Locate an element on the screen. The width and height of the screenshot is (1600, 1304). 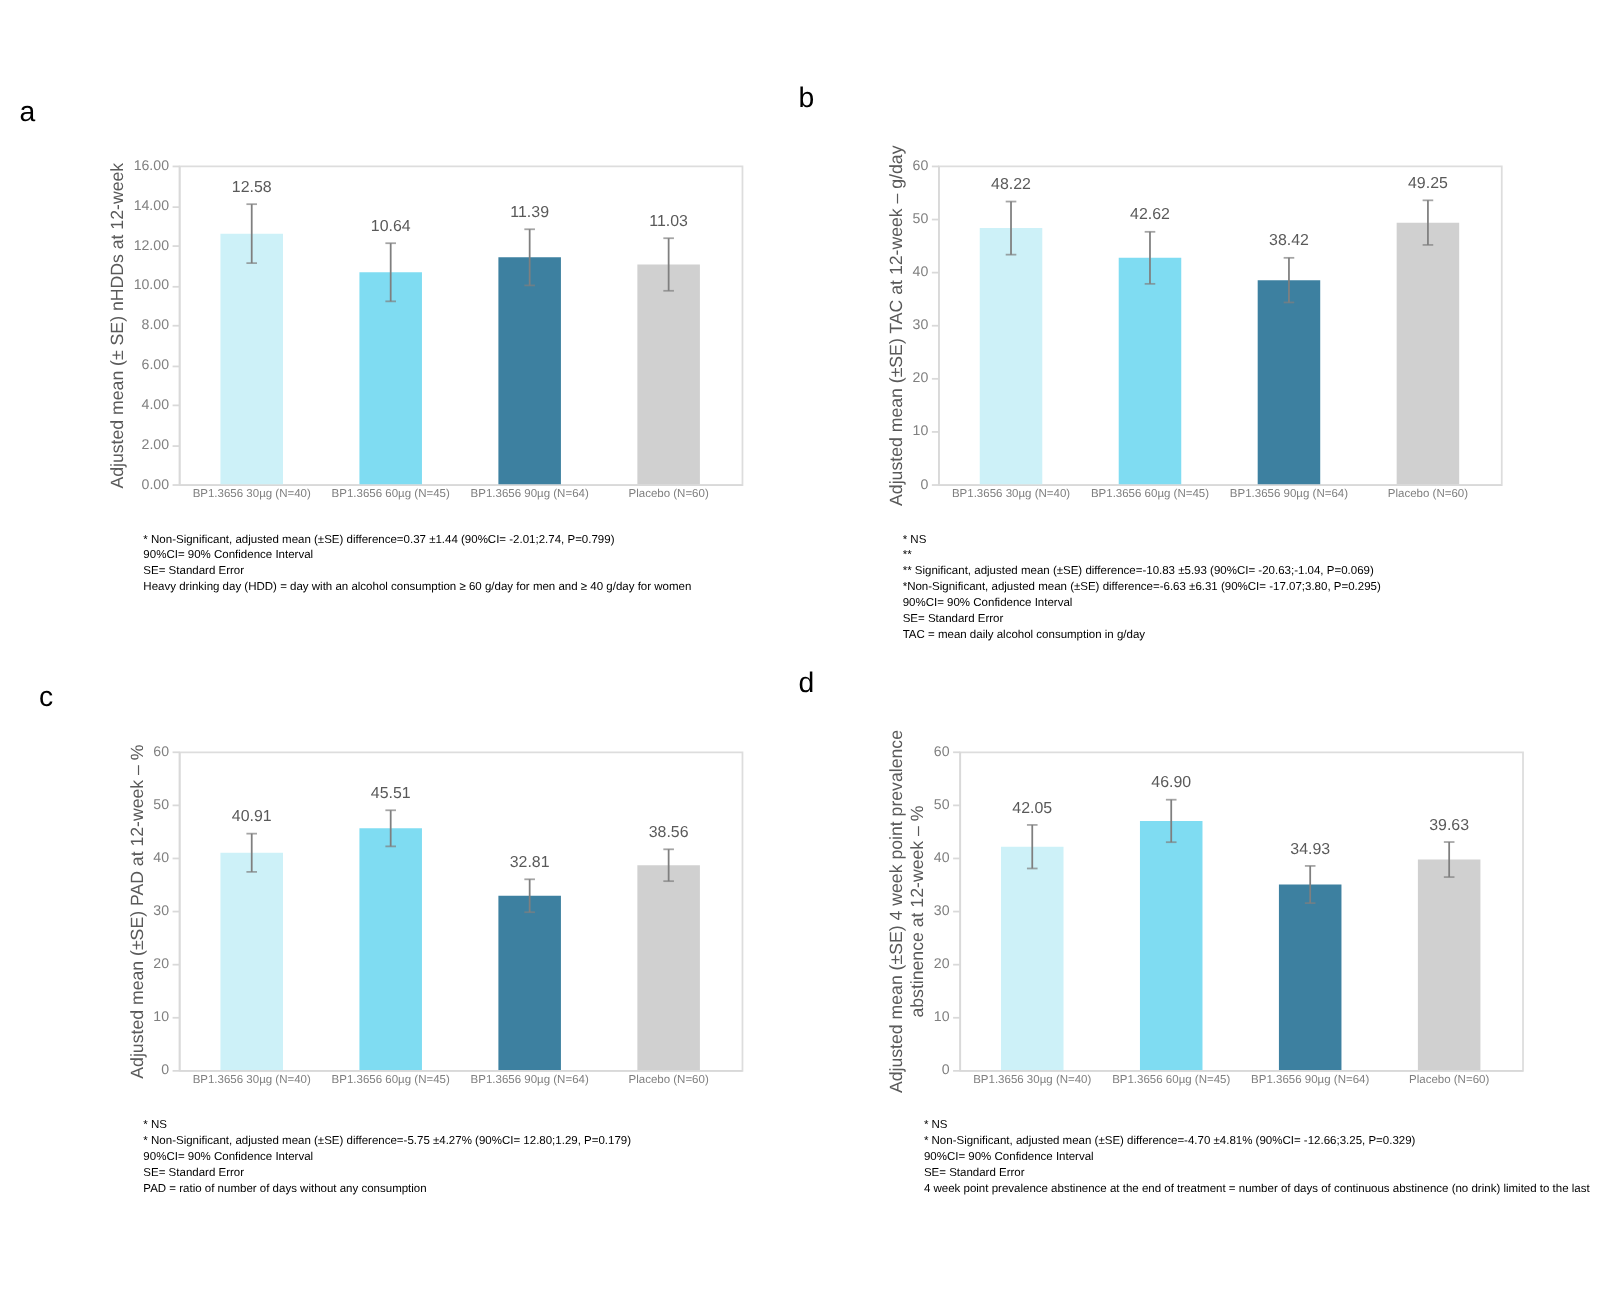
data-label: 45.51 is located at coordinates (391, 792).